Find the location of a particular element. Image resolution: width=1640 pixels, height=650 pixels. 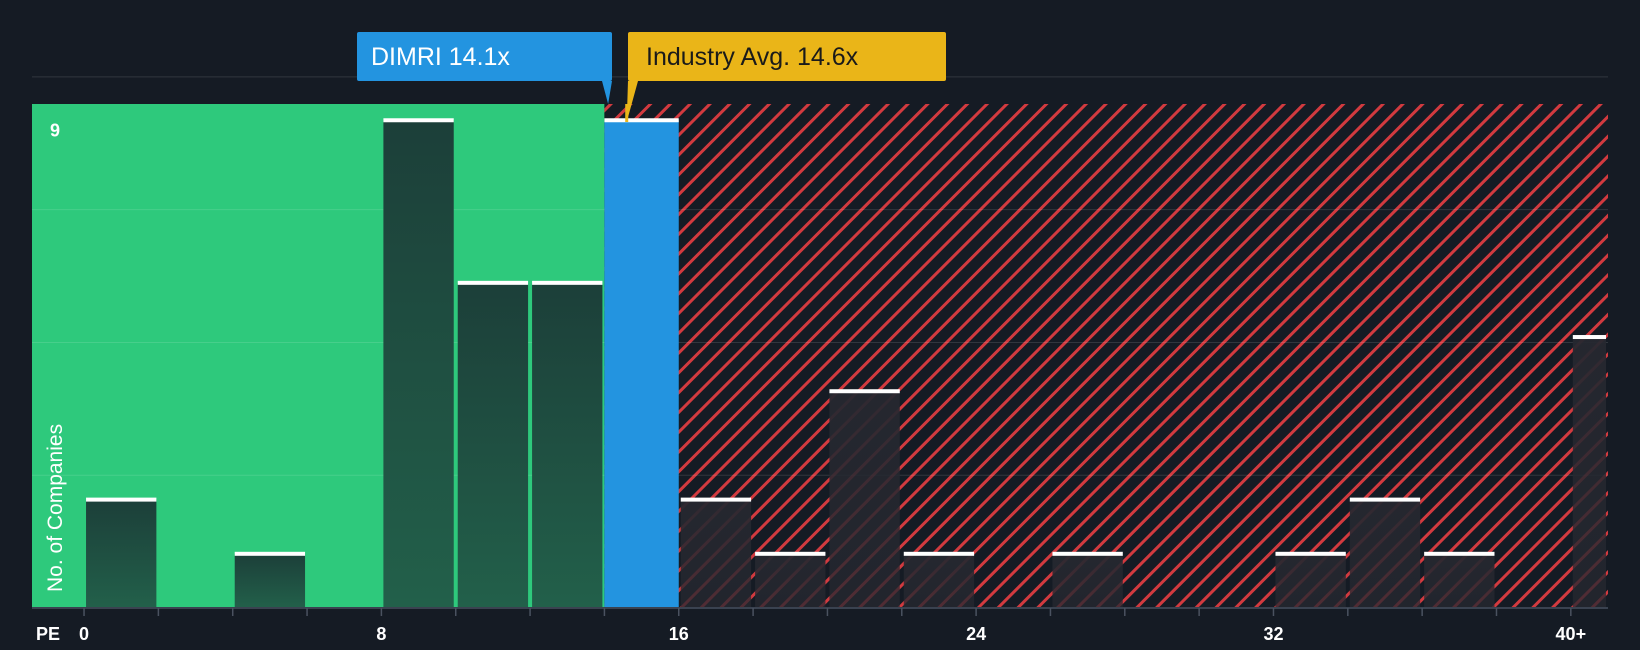

x-tick-label: 32 is located at coordinates (1273, 634).